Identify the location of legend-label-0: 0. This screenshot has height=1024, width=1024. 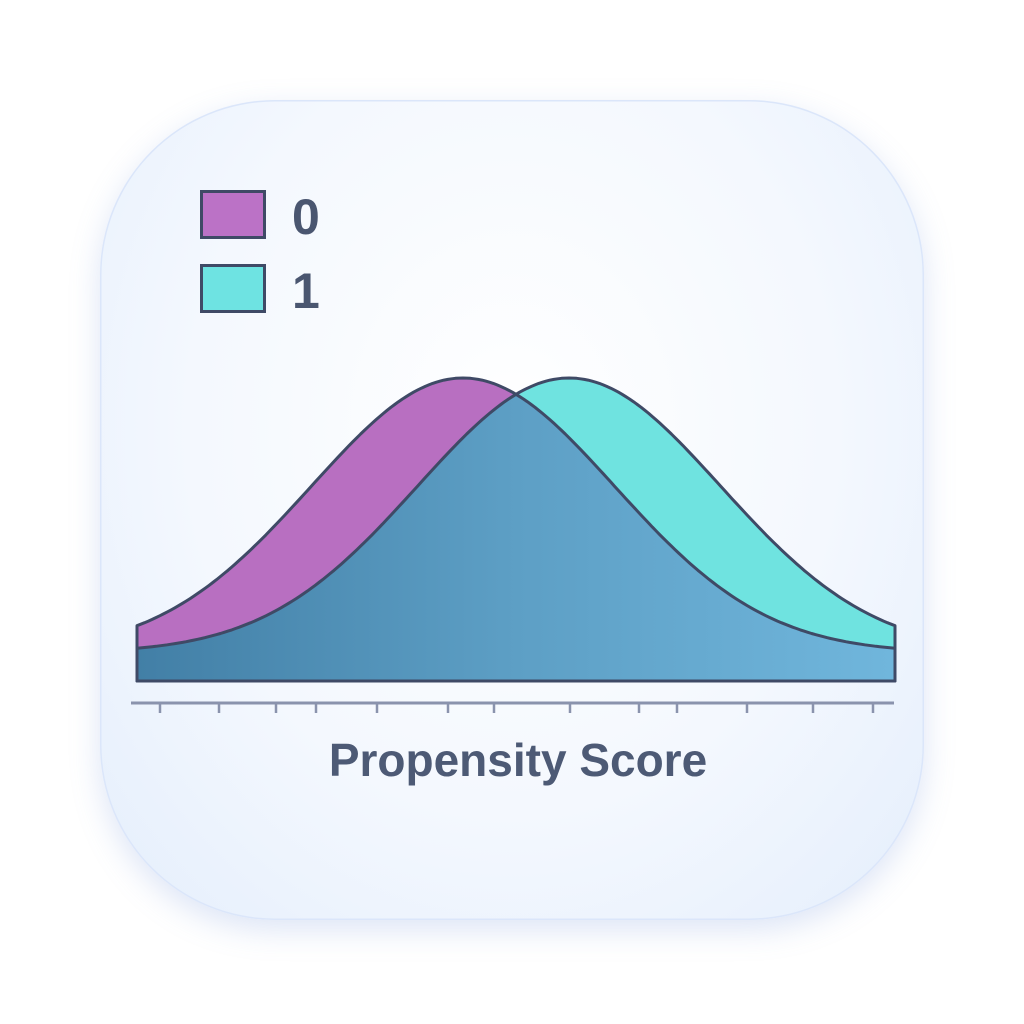
(306, 217).